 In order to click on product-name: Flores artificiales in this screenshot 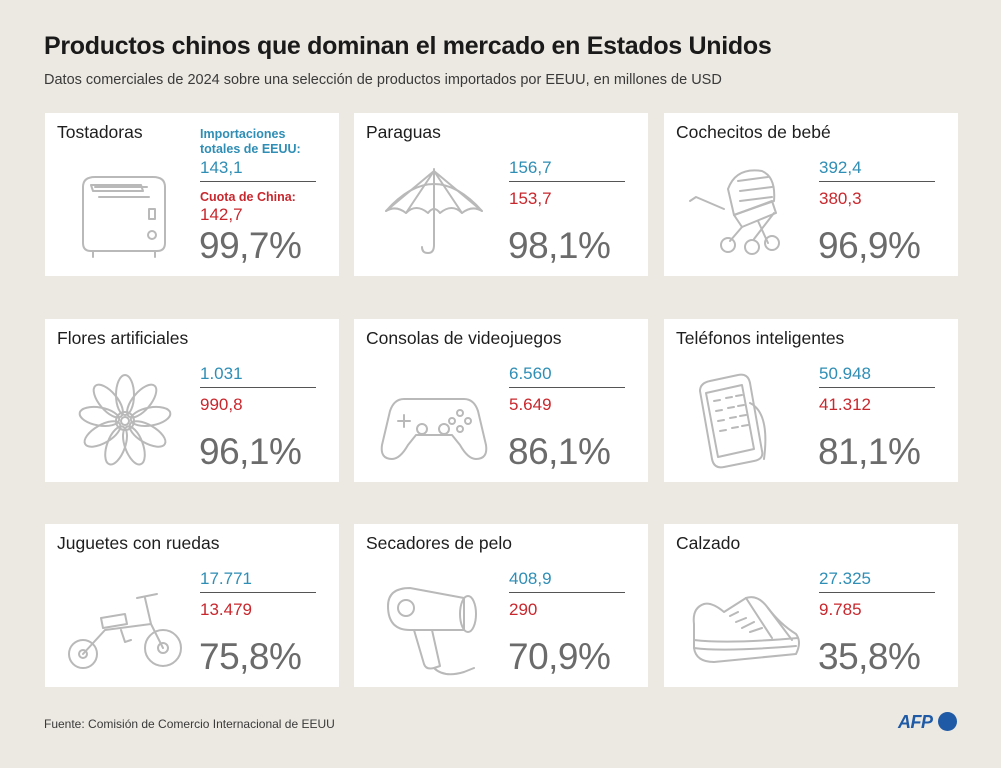, I will do `click(123, 338)`.